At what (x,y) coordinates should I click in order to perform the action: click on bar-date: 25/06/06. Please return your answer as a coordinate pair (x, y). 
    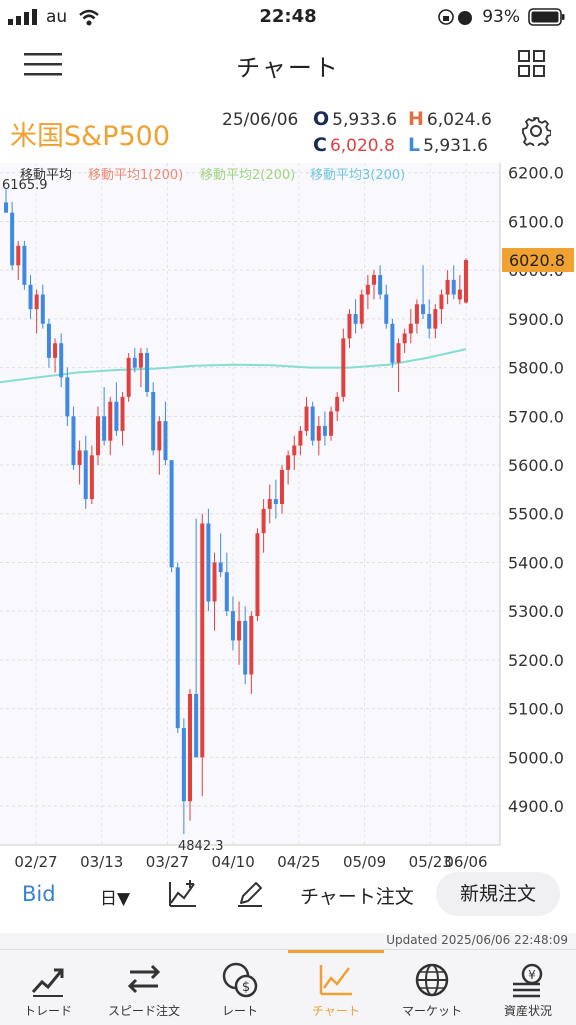
    Looking at the image, I should click on (260, 120).